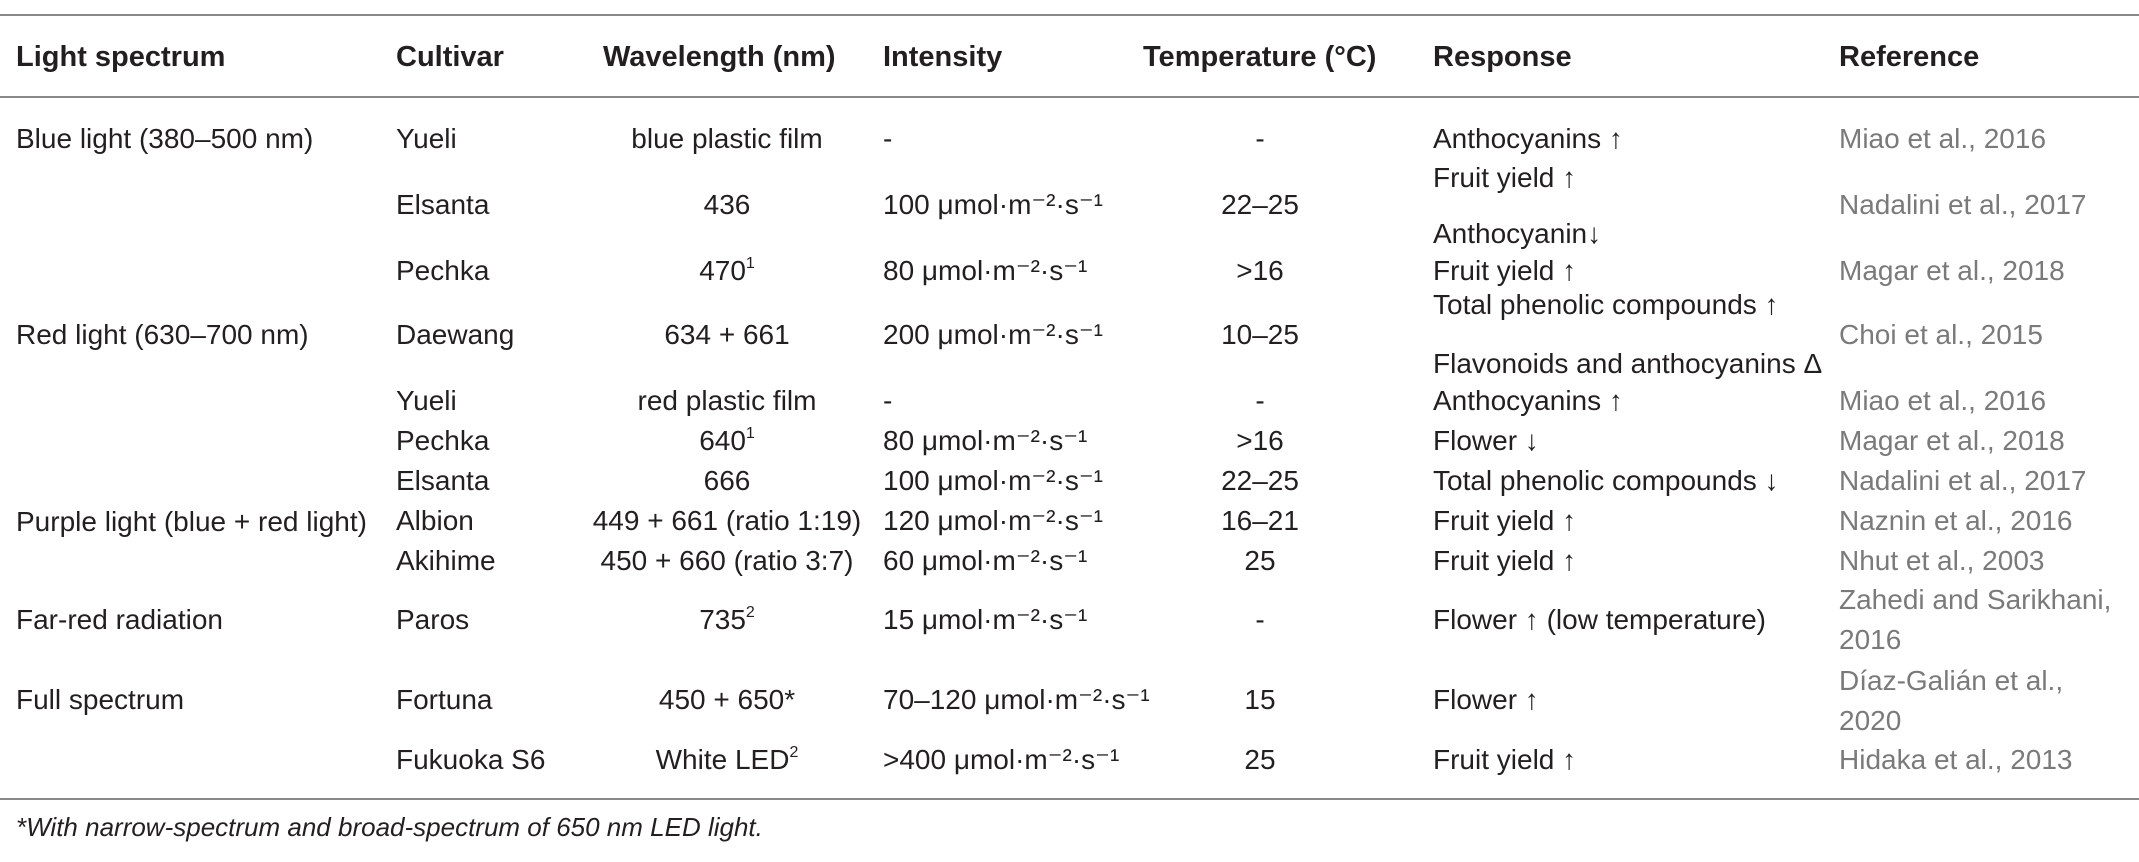  What do you see at coordinates (1942, 560) in the screenshot?
I see `reference-cell: Nhut et al., 2003` at bounding box center [1942, 560].